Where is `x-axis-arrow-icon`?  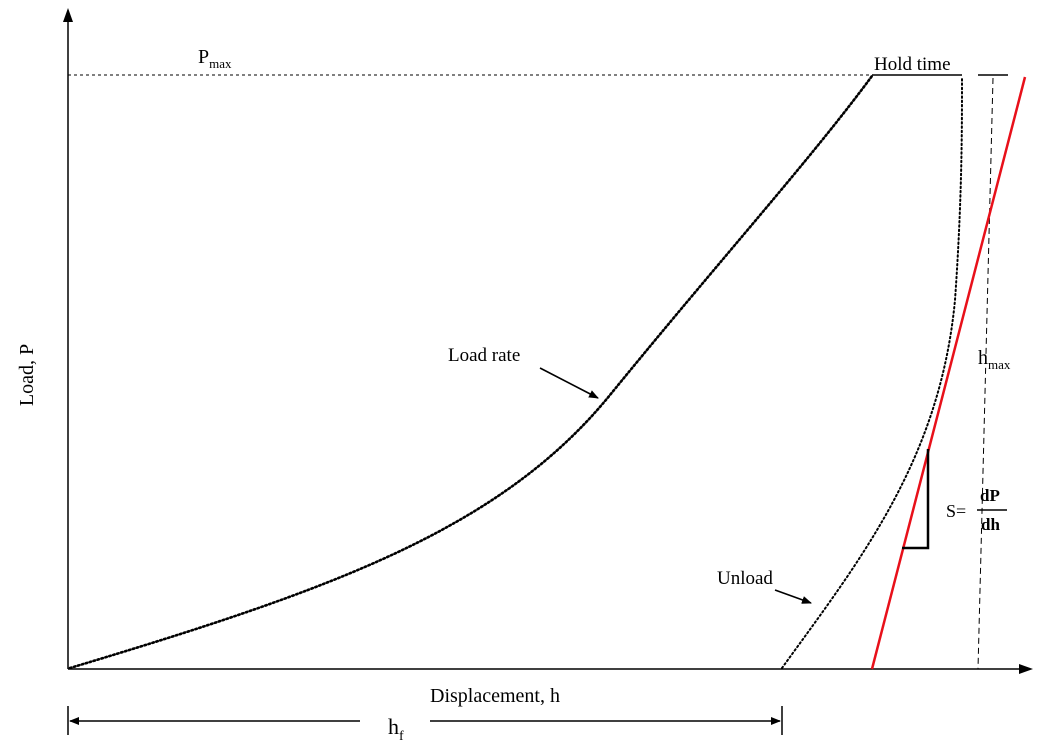
x-axis-arrow-icon is located at coordinates (1026, 669).